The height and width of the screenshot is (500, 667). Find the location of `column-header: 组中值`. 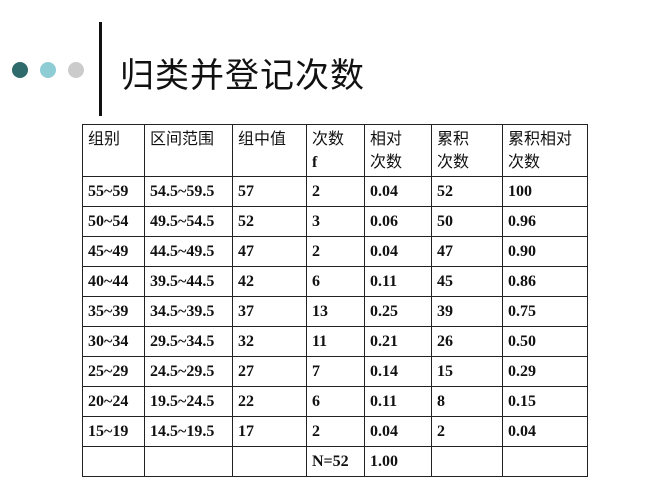

column-header: 组中值 is located at coordinates (269, 150).